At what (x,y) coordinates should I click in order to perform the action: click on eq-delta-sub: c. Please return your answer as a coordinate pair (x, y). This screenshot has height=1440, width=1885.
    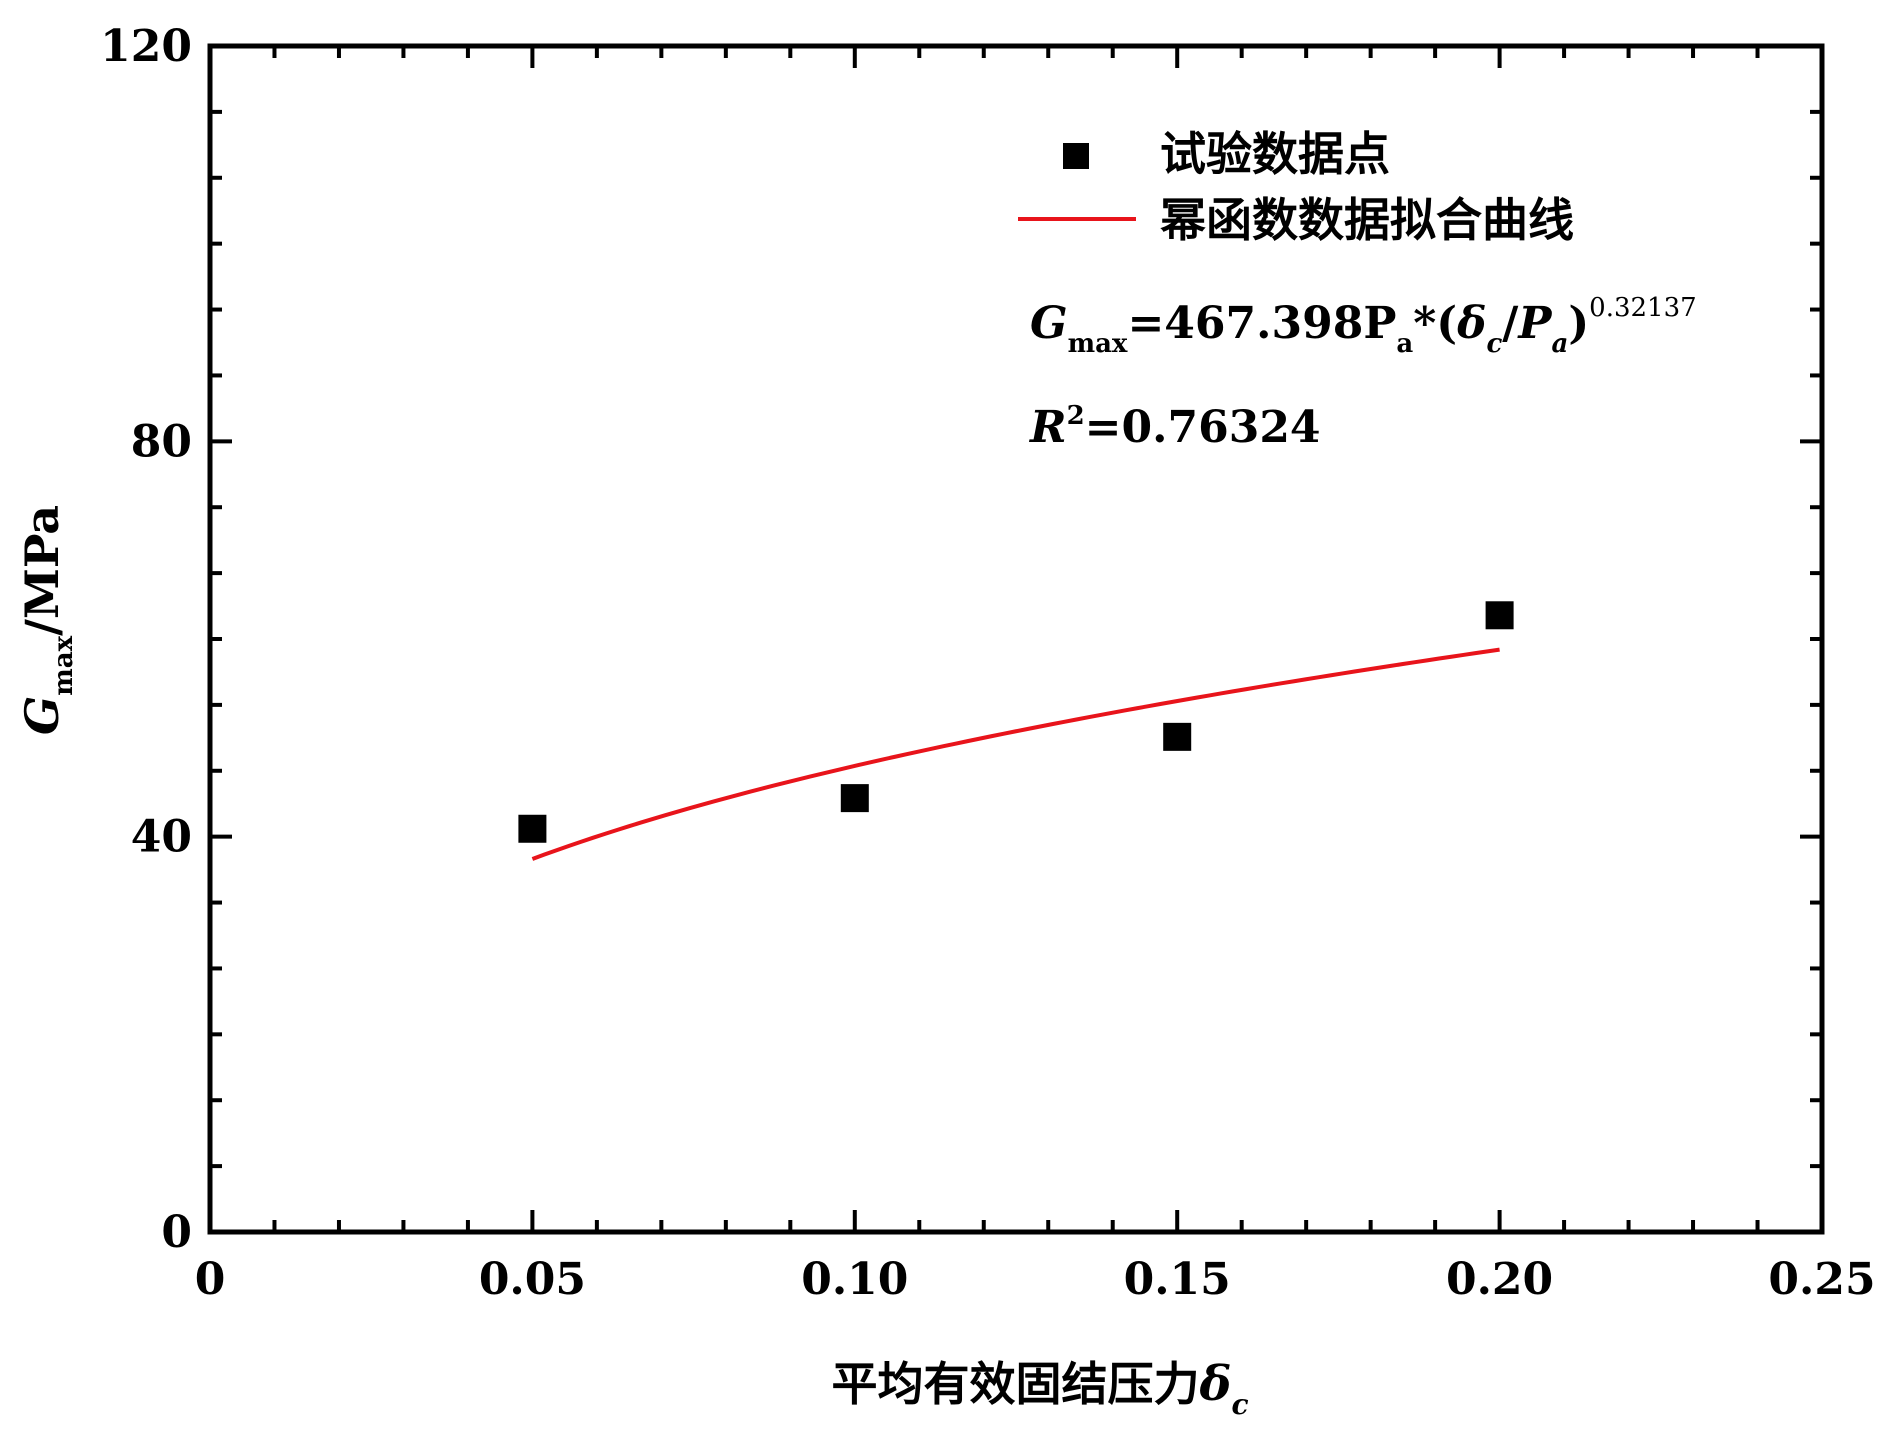
    Looking at the image, I should click on (1494, 344).